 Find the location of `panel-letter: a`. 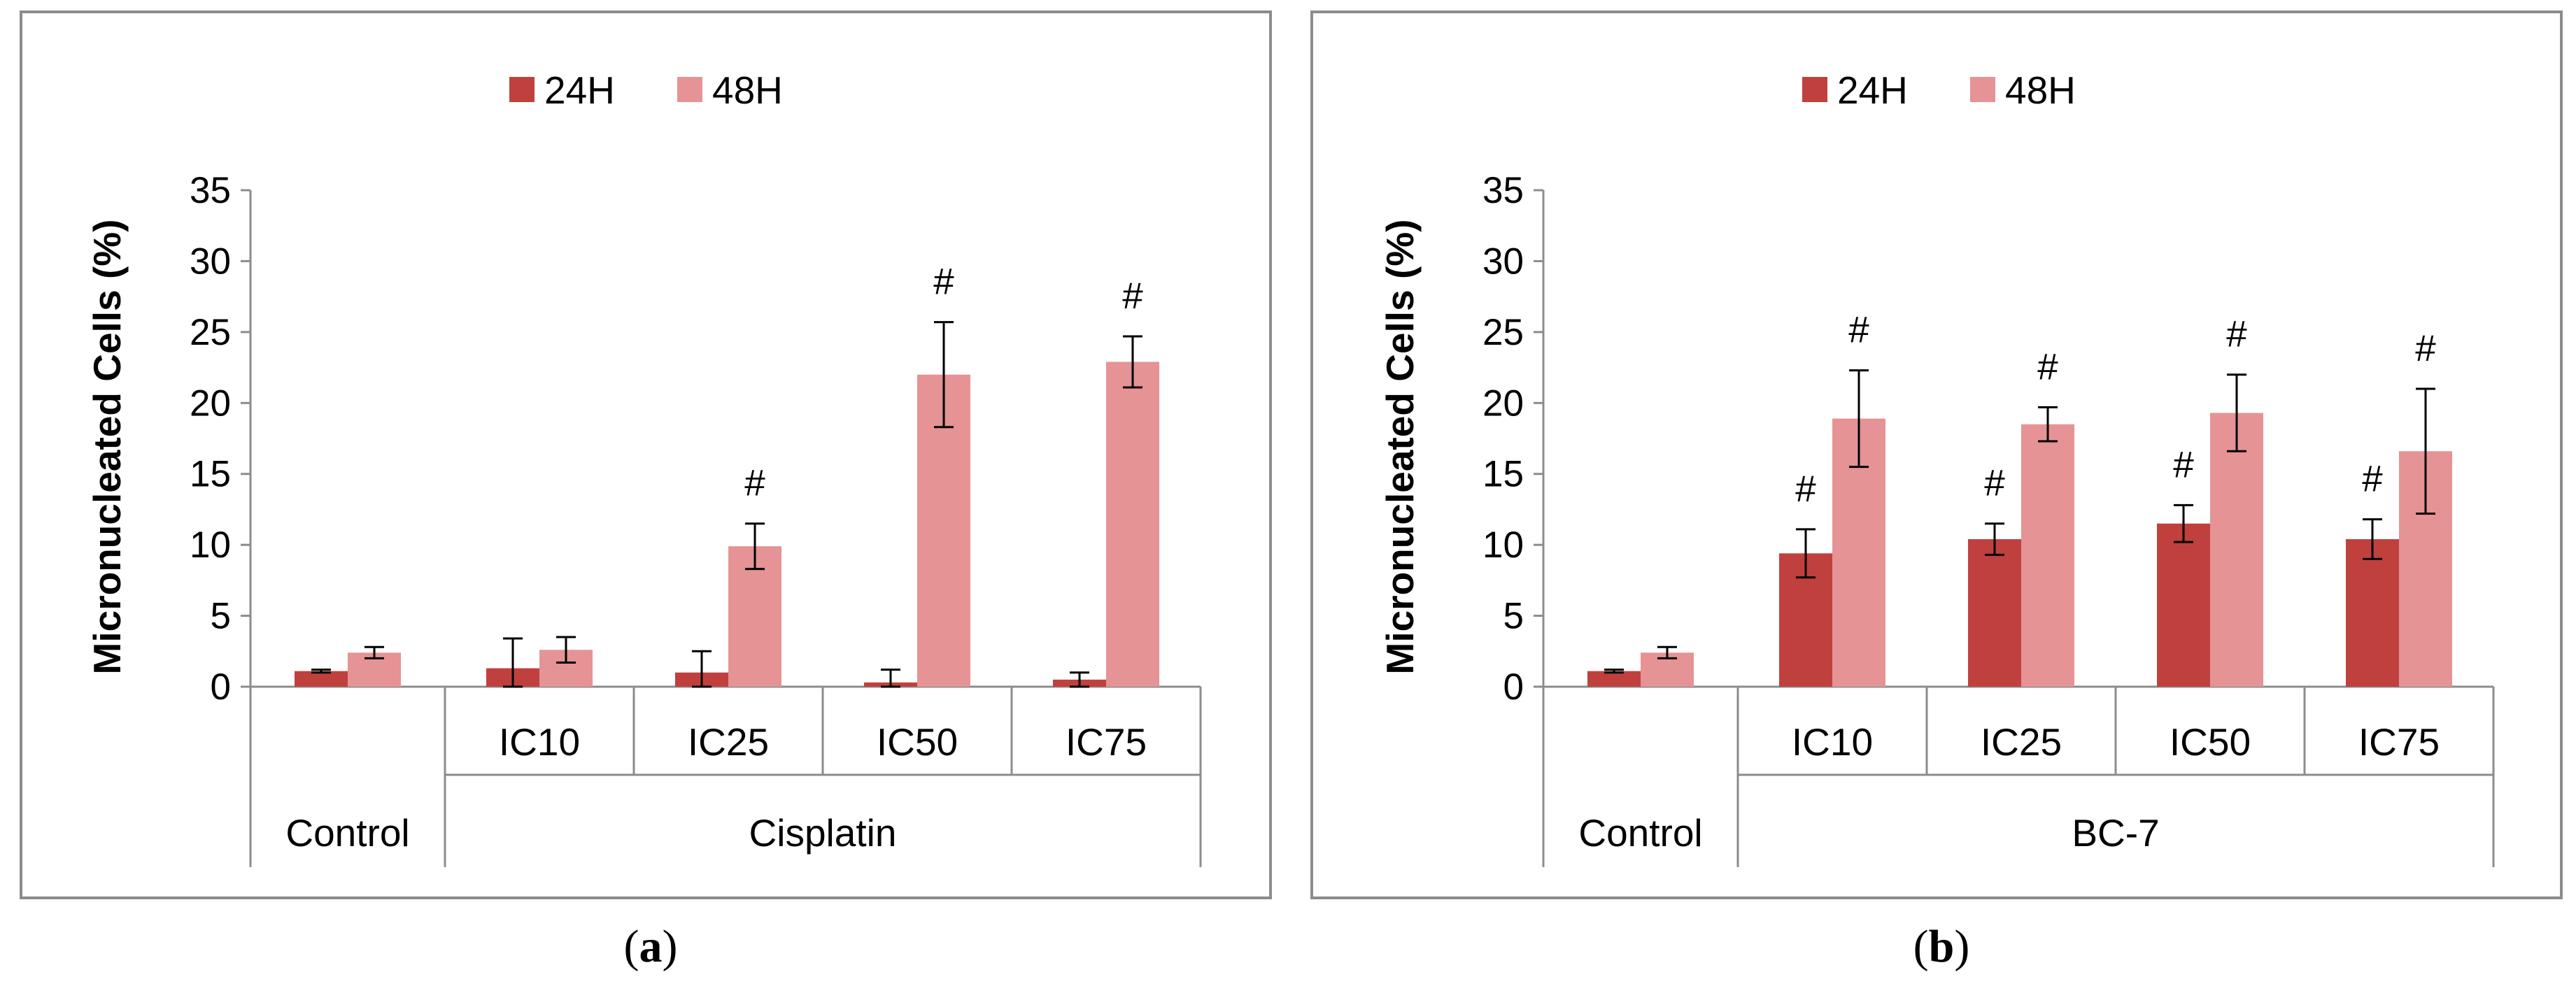

panel-letter: a is located at coordinates (651, 947).